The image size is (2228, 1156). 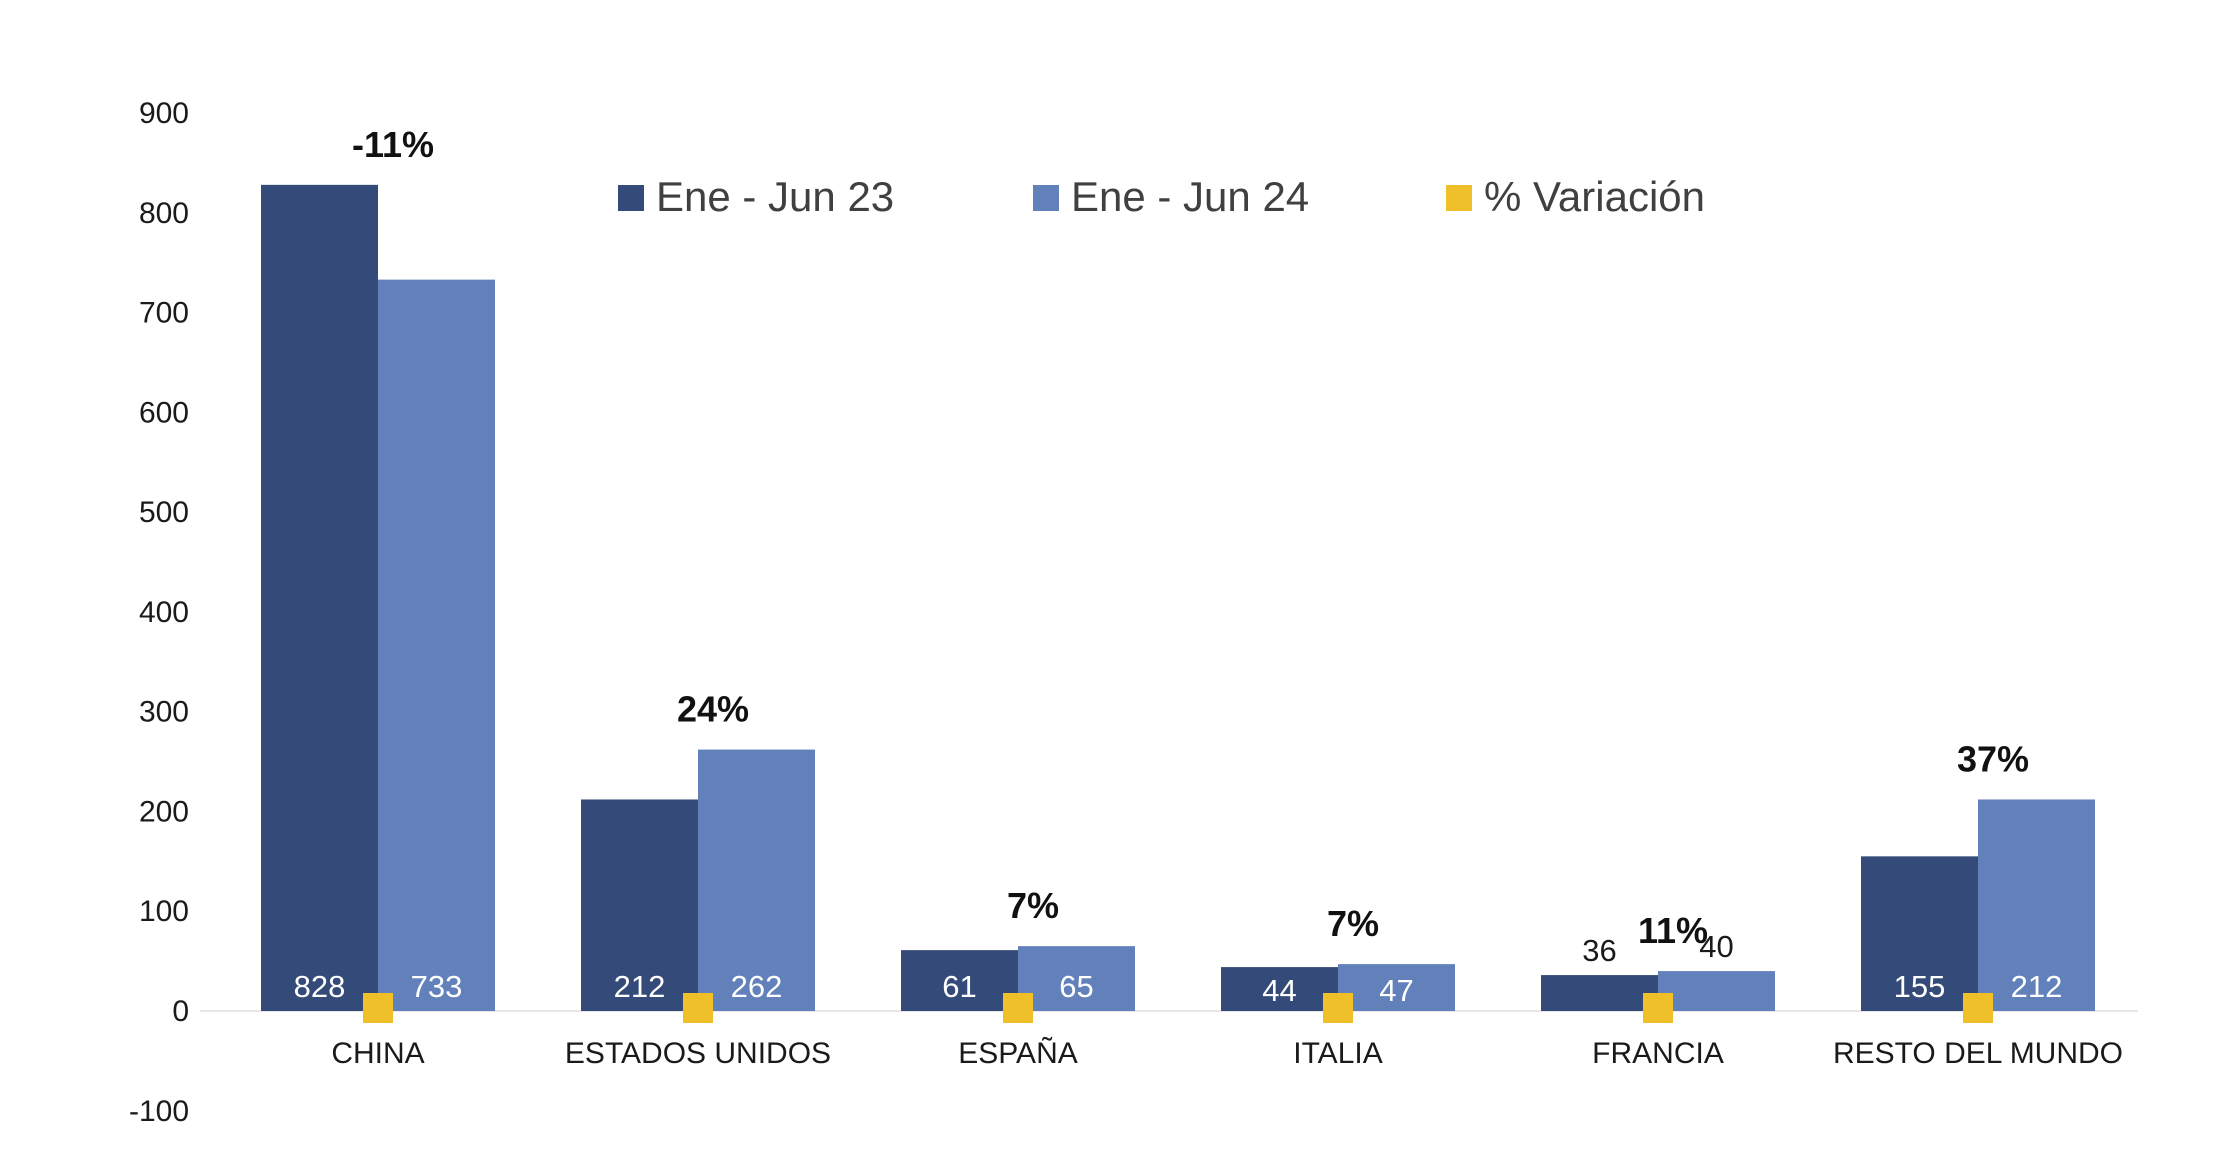 What do you see at coordinates (164, 113) in the screenshot?
I see `y-tick-label: 900` at bounding box center [164, 113].